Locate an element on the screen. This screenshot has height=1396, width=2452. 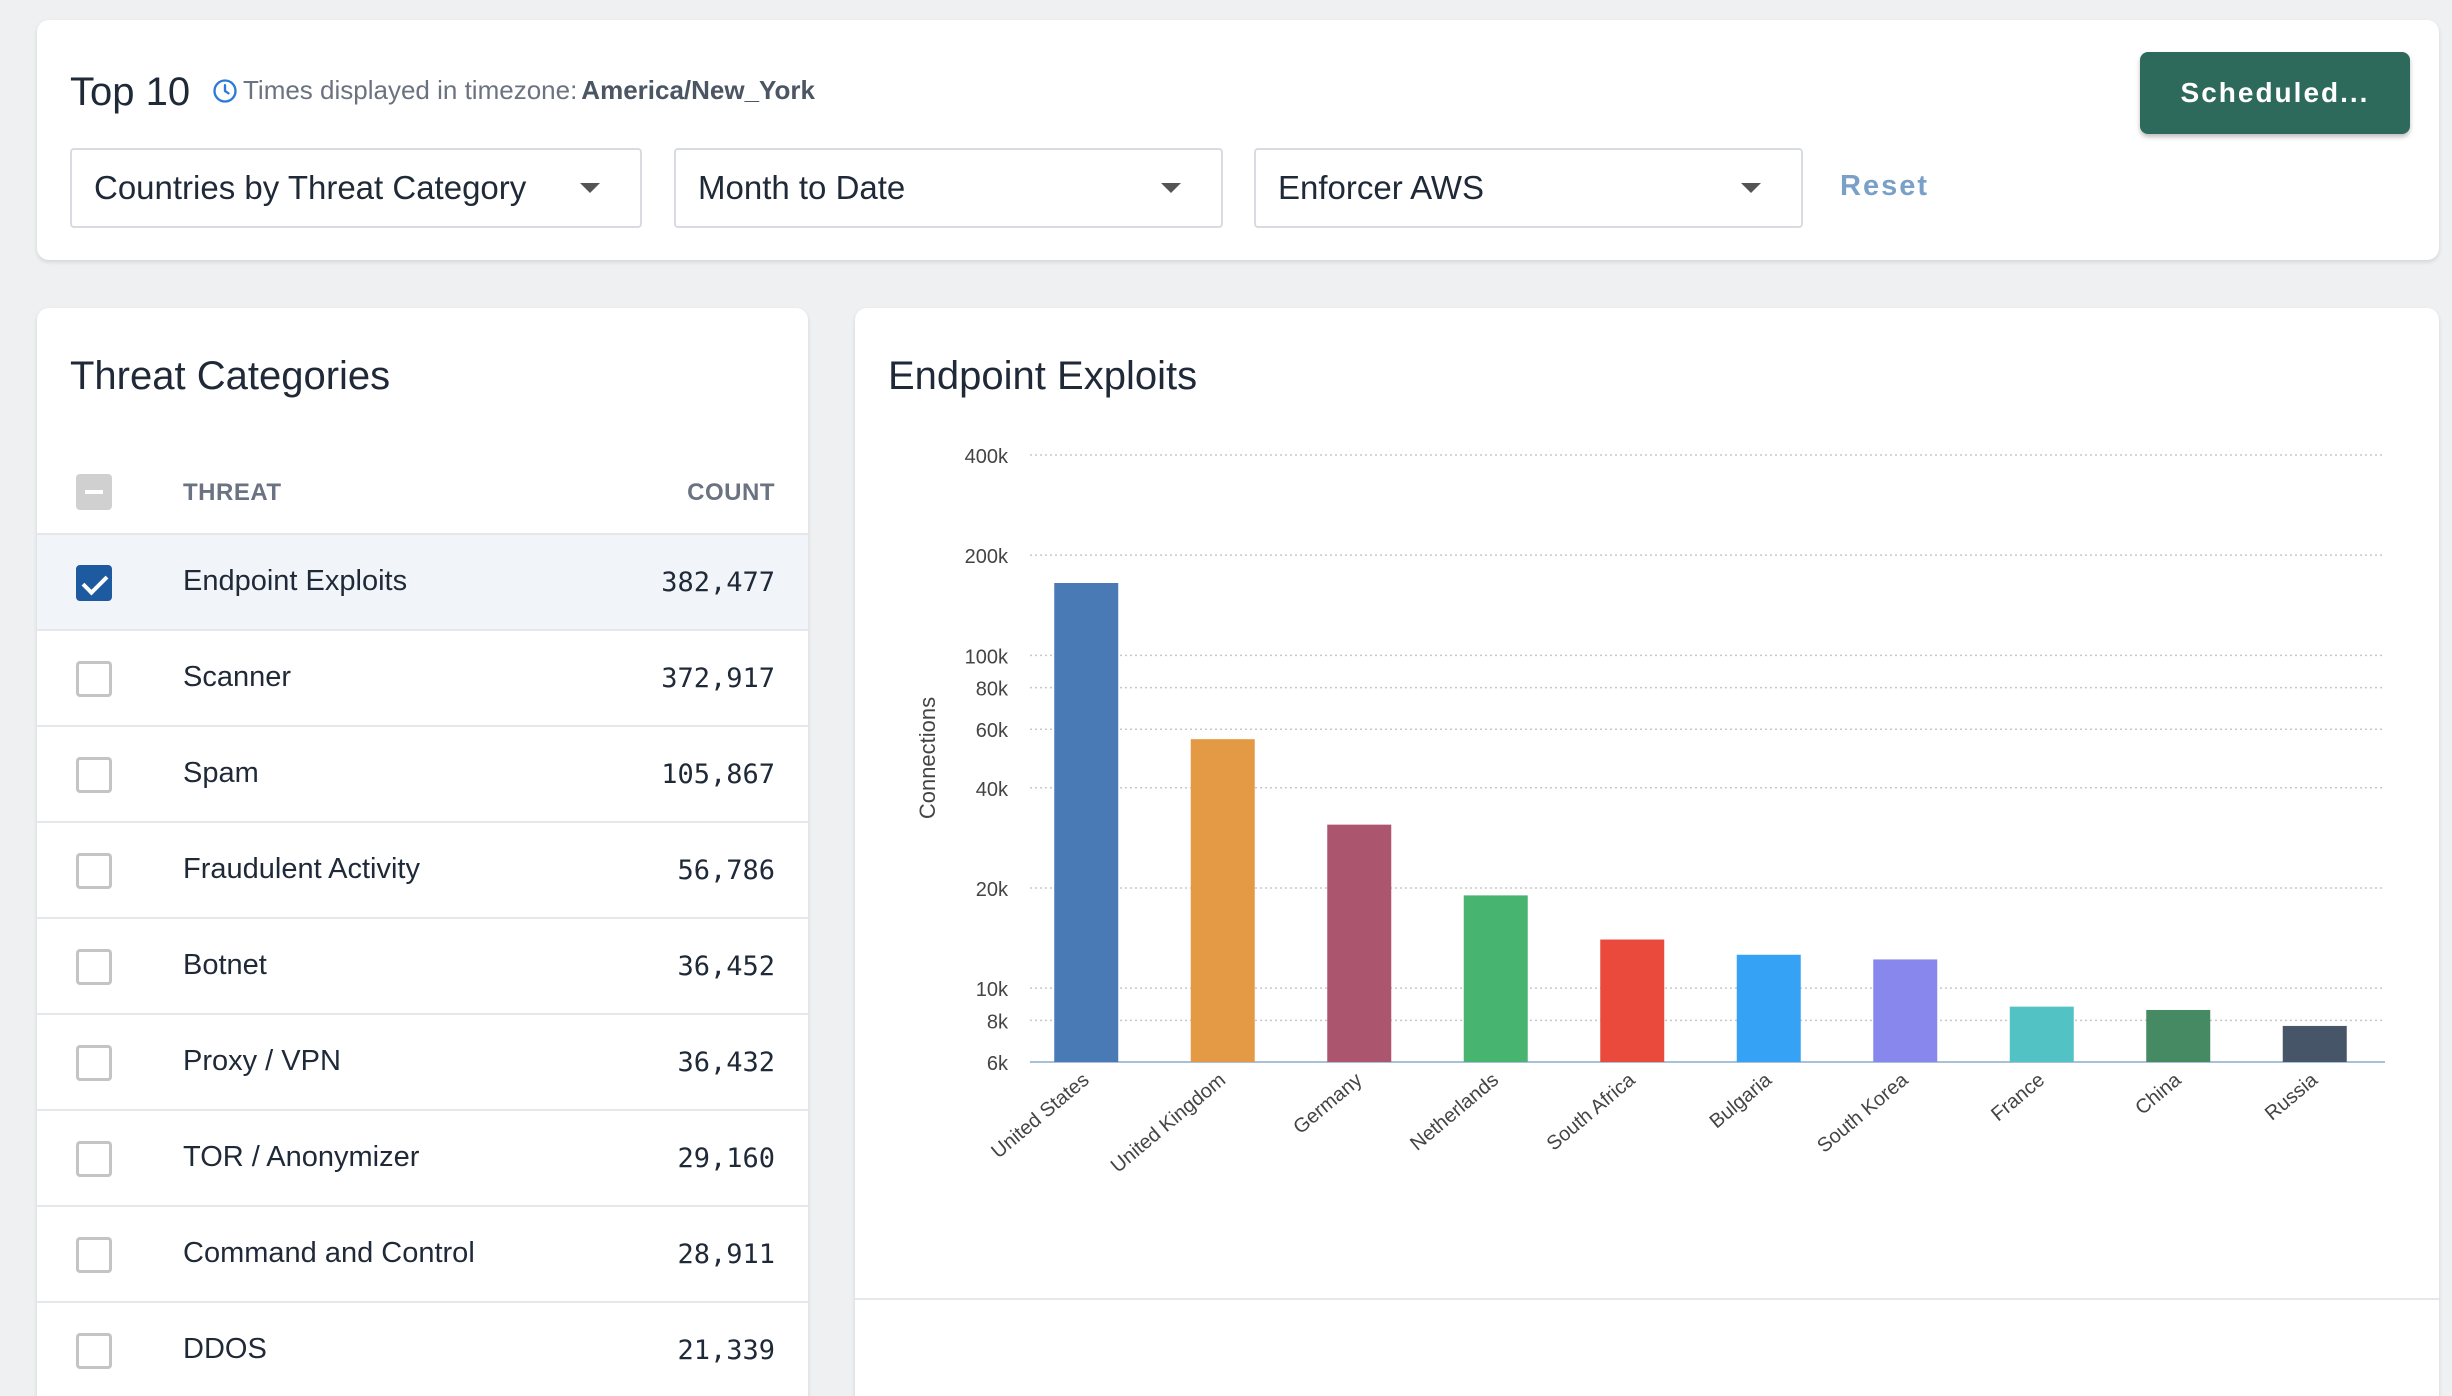
enforcer-dropdown: Enforcer AWS is located at coordinates (1528, 188).